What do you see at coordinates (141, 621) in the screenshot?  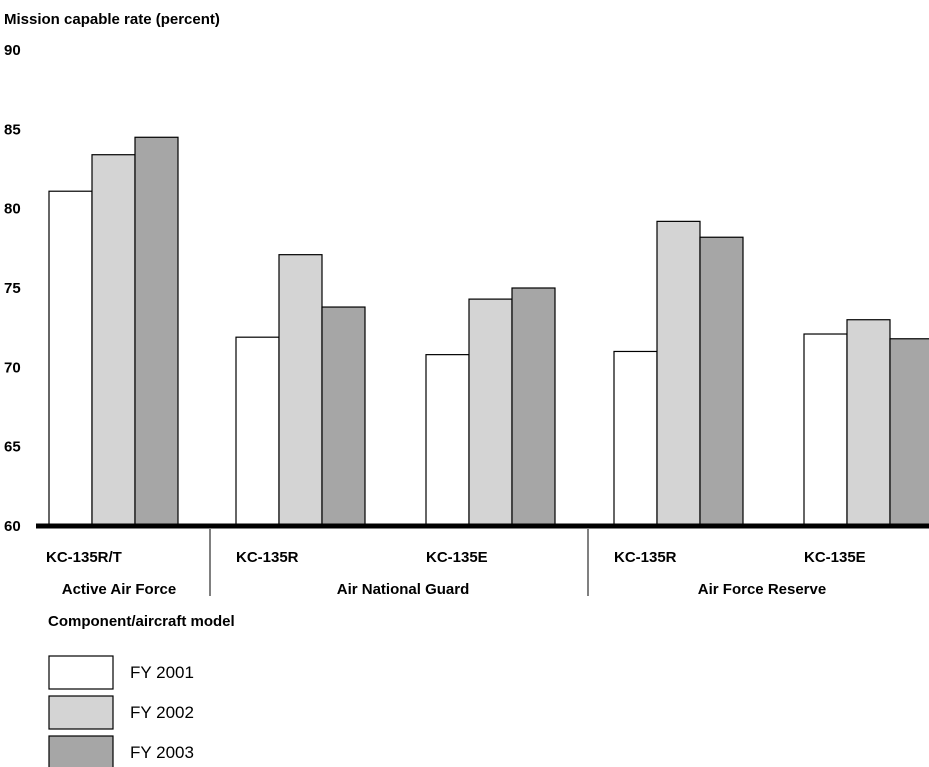 I see `x-axis-title: Component/aircraft model` at bounding box center [141, 621].